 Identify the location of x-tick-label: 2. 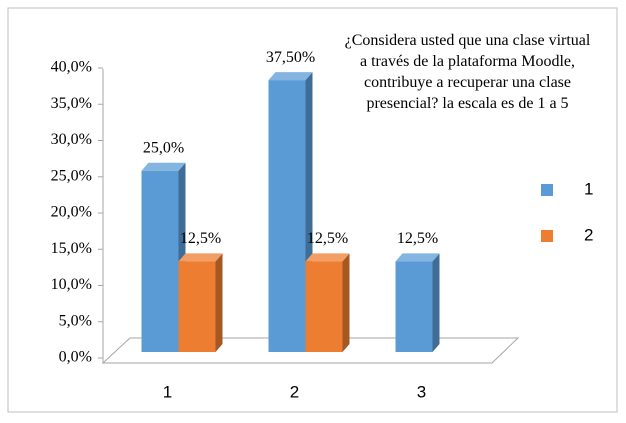
(294, 391).